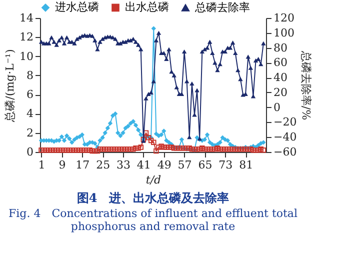 The height and width of the screenshot is (269, 361). I want to click on legend-label: 出水总磷, so click(147, 7).